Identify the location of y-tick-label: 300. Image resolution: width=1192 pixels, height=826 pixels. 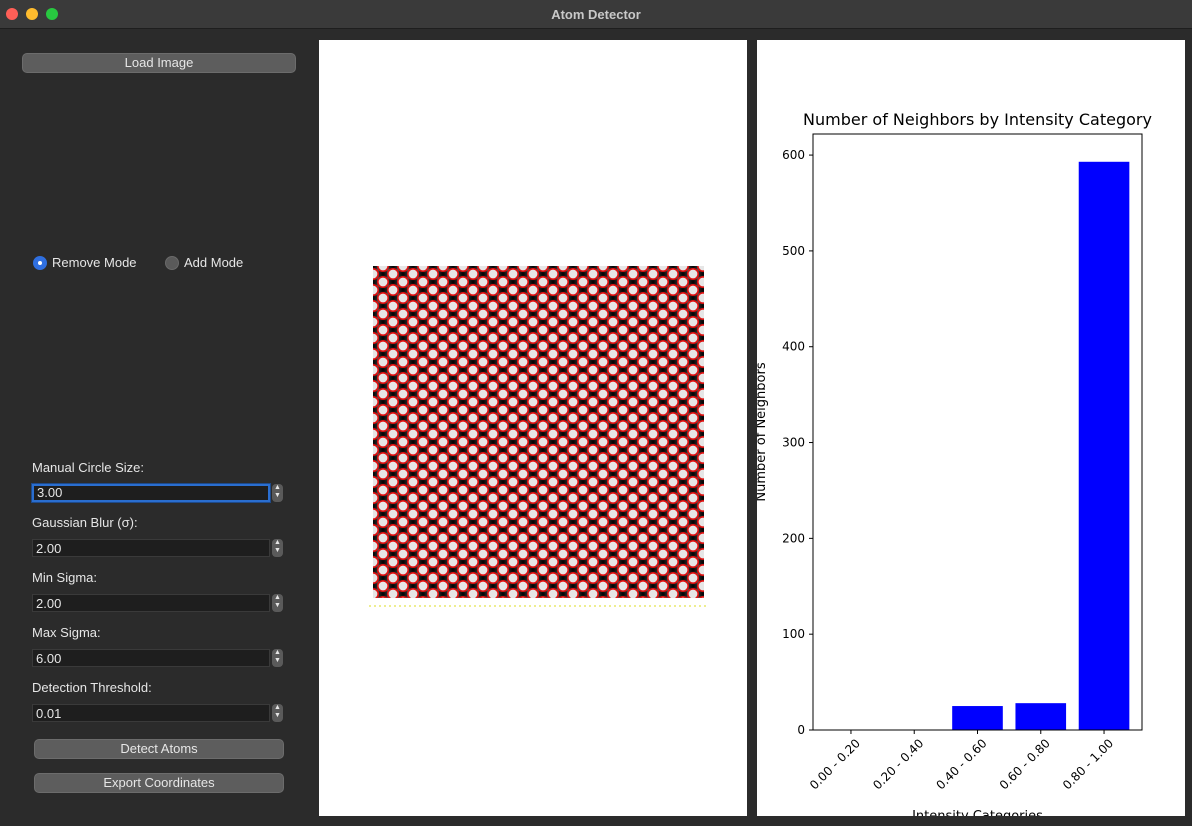
(793, 443).